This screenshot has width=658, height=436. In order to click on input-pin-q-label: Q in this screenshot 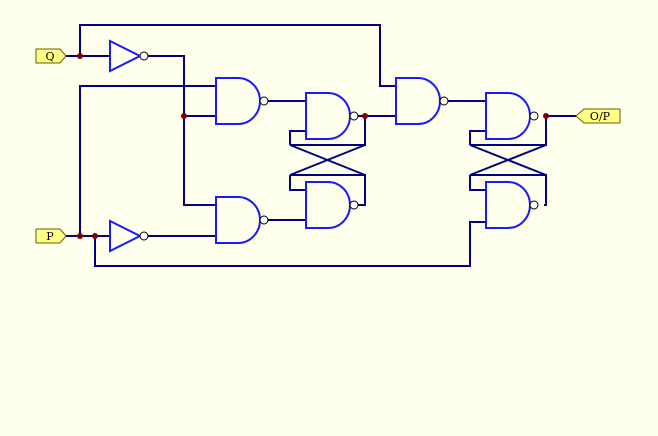, I will do `click(49, 56)`.